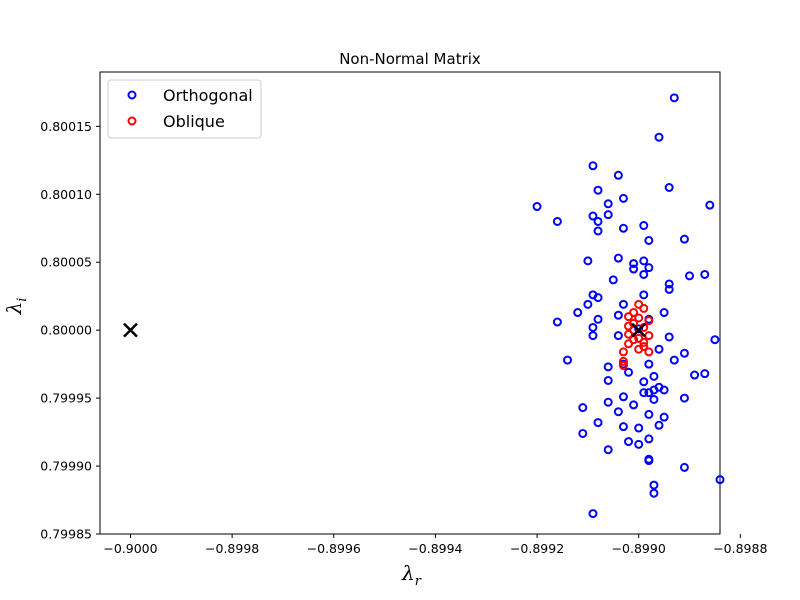 The width and height of the screenshot is (800, 600). Describe the element at coordinates (66, 534) in the screenshot. I see `y-tick-label: 0.79985` at that location.